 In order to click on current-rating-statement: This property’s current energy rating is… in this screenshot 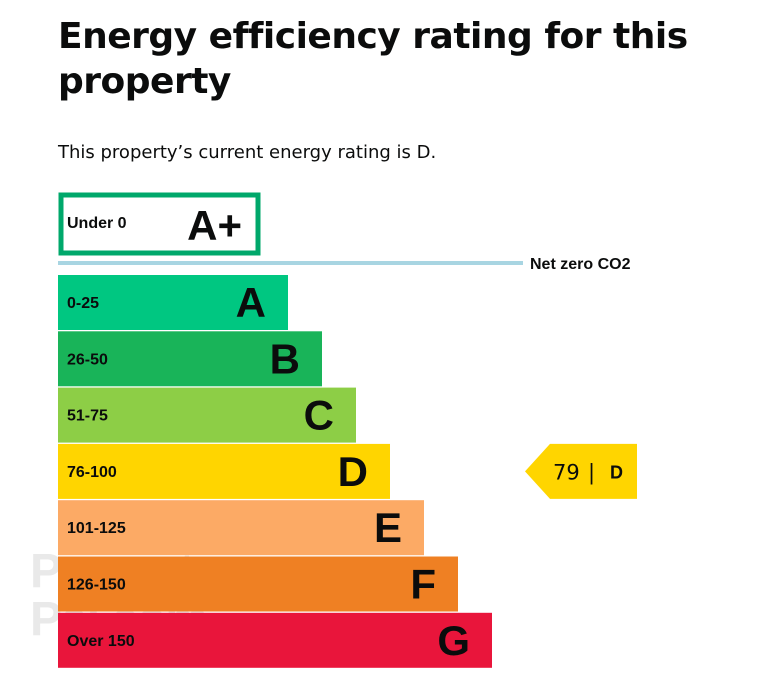, I will do `click(247, 152)`.